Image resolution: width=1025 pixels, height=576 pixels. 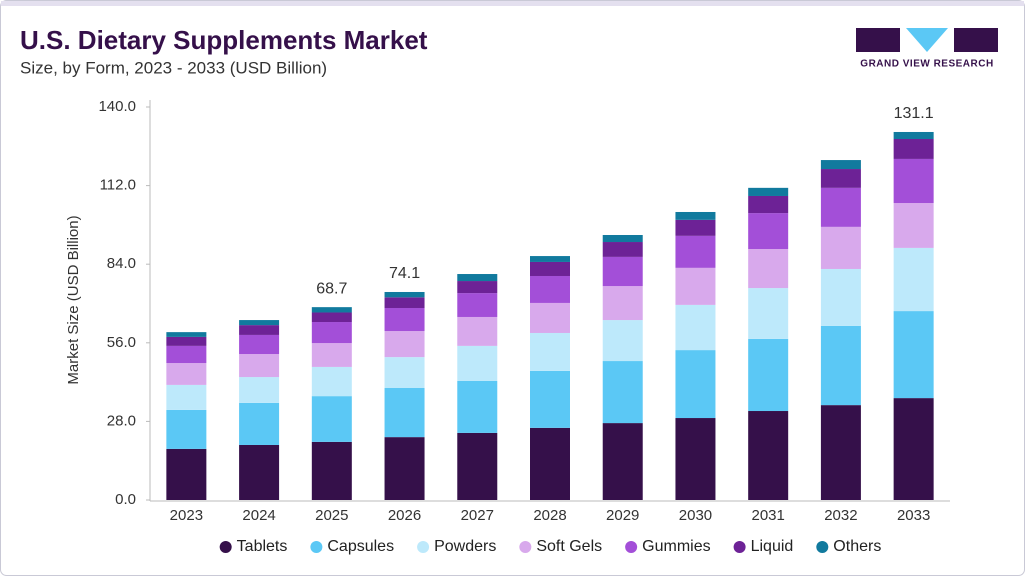 I want to click on y-tick-label: 0.0, so click(x=125, y=499).